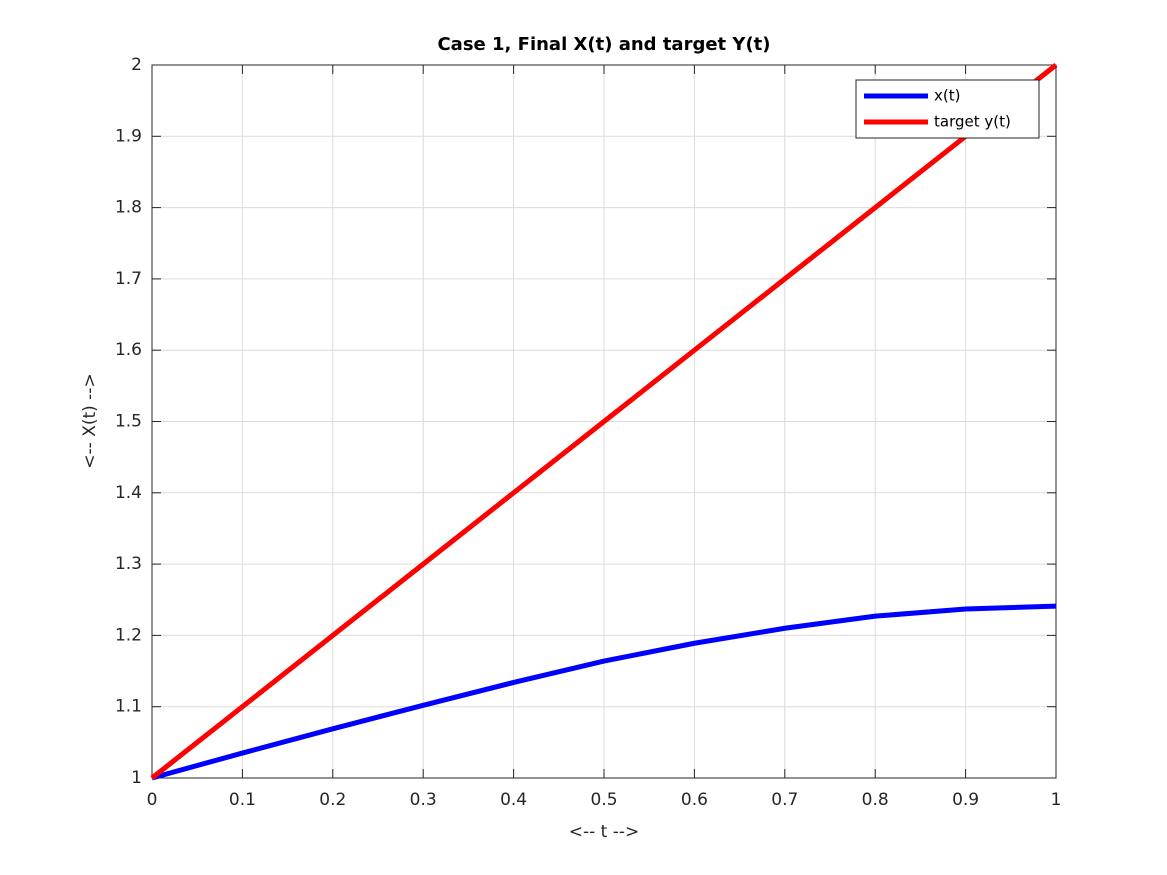 The width and height of the screenshot is (1167, 875). I want to click on y-tick-label: 2, so click(136, 65).